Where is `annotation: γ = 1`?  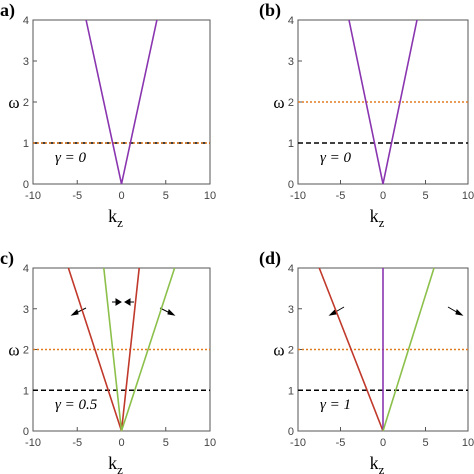
annotation: γ = 1 is located at coordinates (335, 405).